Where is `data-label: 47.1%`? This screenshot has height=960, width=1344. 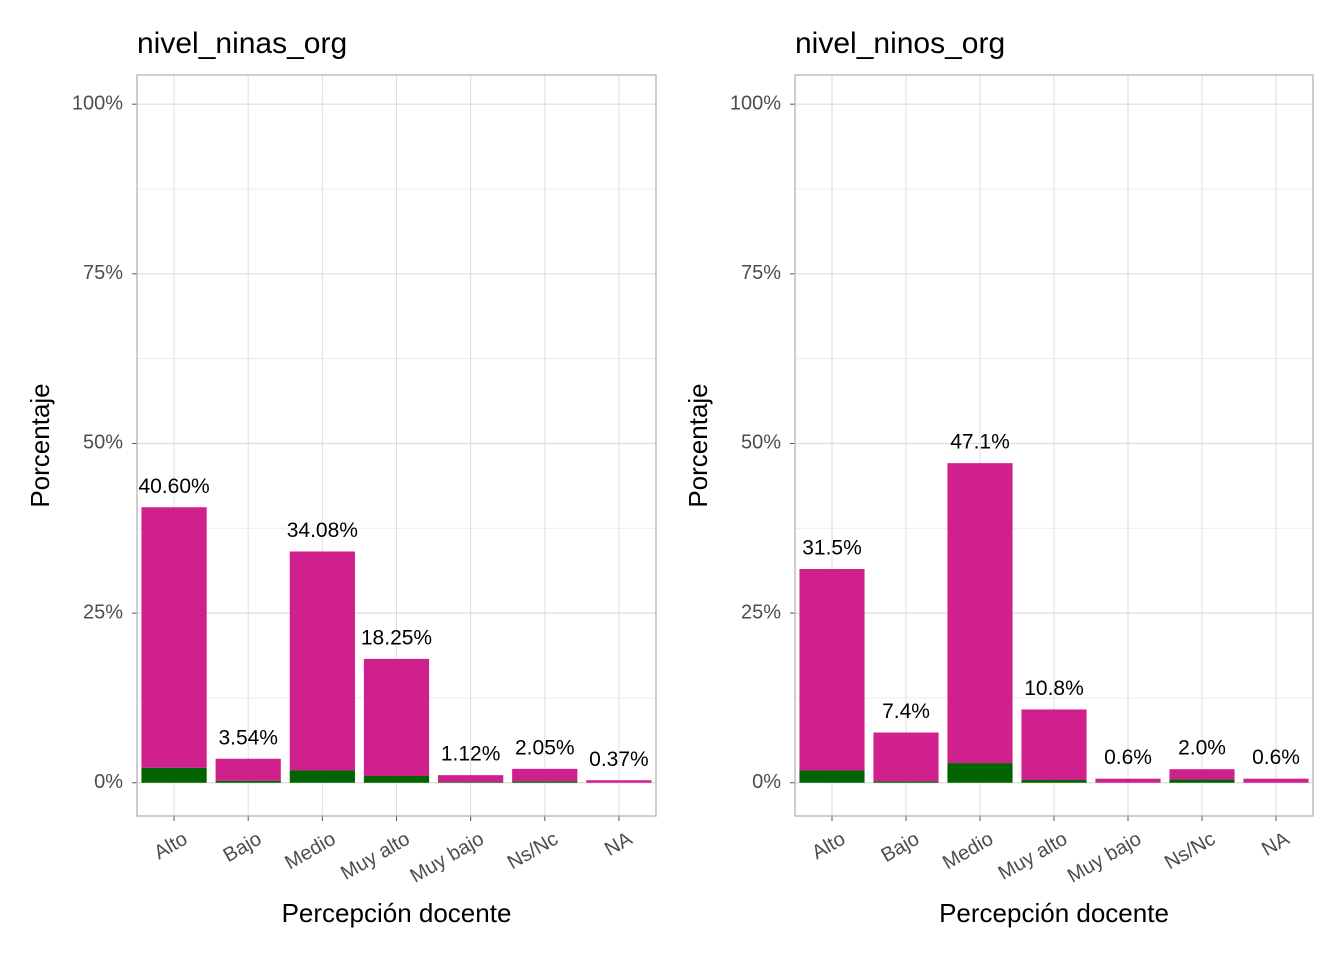 data-label: 47.1% is located at coordinates (980, 442).